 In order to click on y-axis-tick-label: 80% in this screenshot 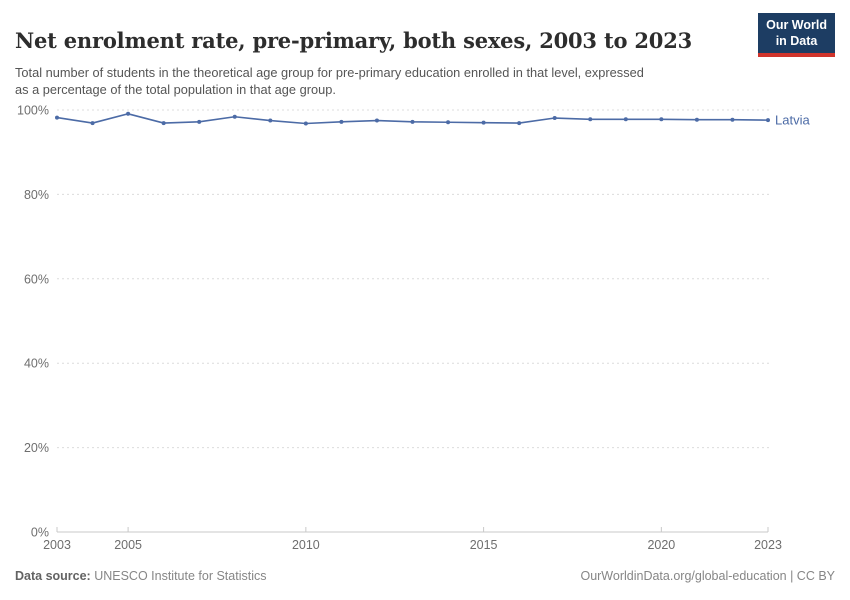, I will do `click(36, 195)`.